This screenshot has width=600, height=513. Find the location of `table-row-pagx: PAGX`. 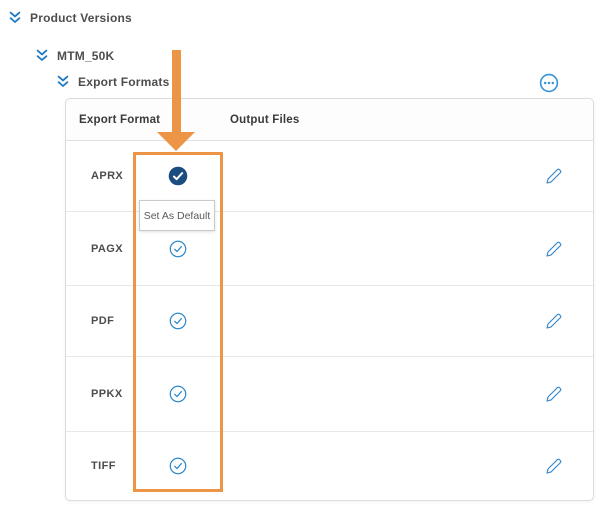

table-row-pagx: PAGX is located at coordinates (329, 249).